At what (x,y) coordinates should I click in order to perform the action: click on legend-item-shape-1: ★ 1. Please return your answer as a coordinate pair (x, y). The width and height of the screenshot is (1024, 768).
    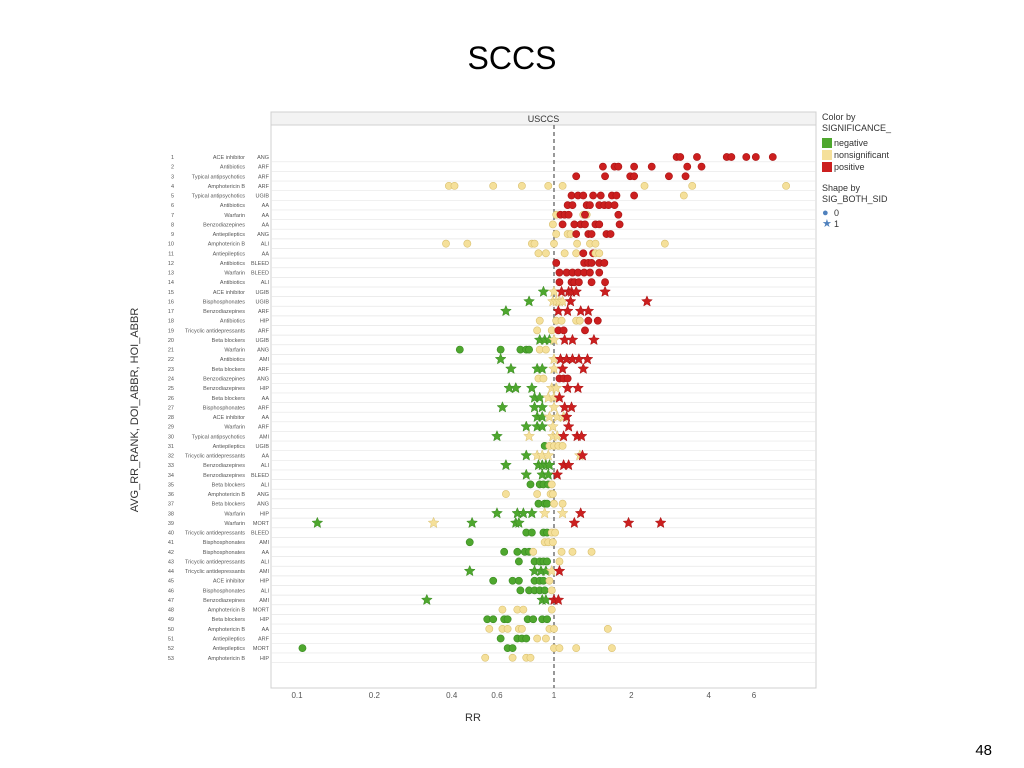
    Looking at the image, I should click on (856, 224).